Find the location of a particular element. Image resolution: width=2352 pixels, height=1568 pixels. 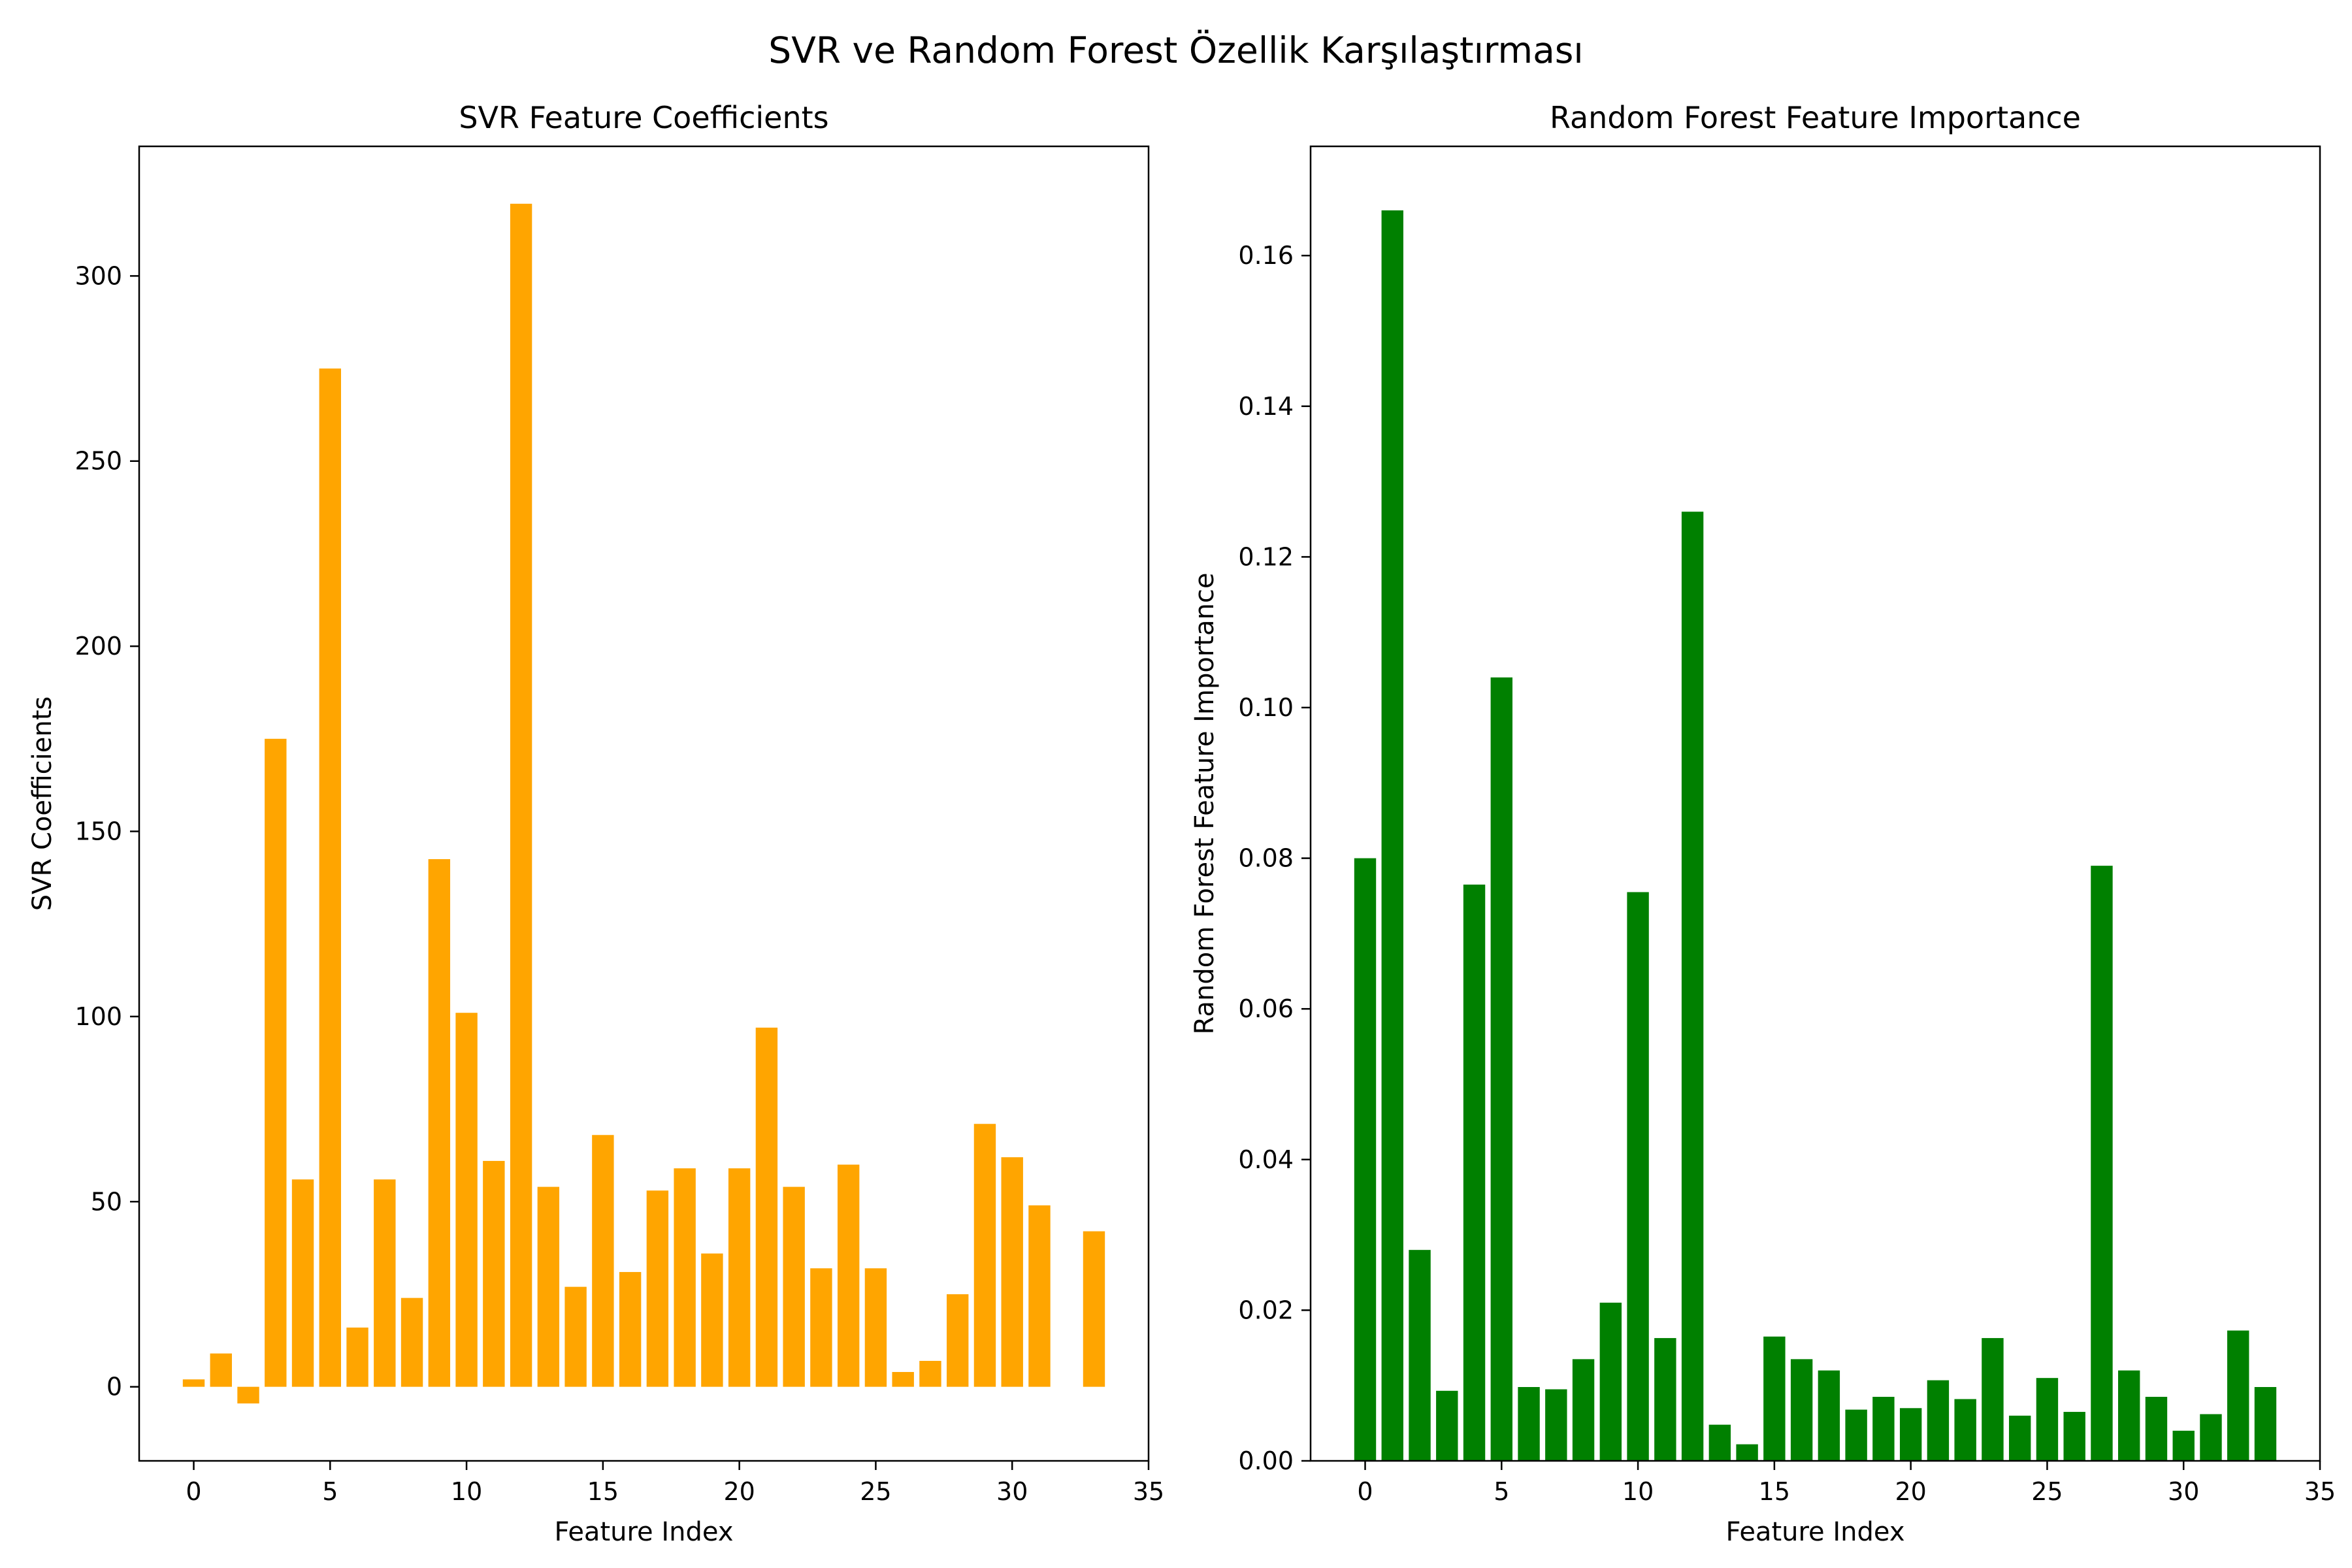

rf-y-tick-label: 0.00 is located at coordinates (1266, 1460).